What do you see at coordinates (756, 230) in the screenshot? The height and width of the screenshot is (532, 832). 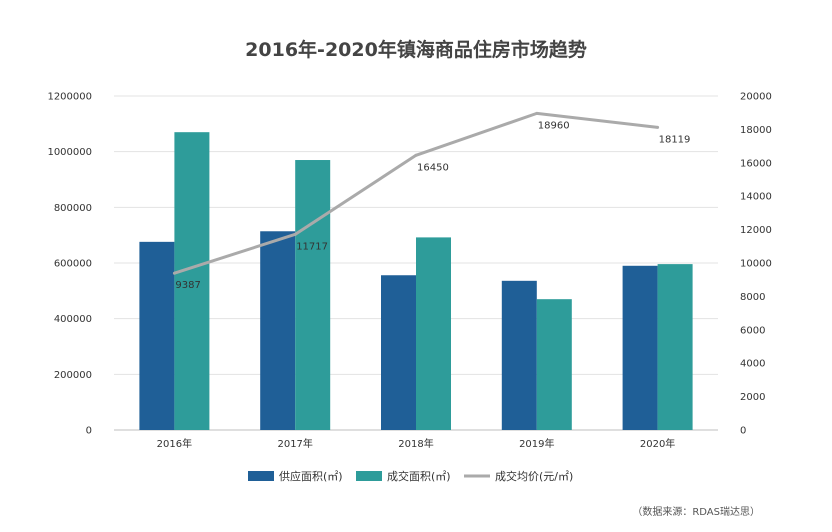 I see `right-tick-label: 12000` at bounding box center [756, 230].